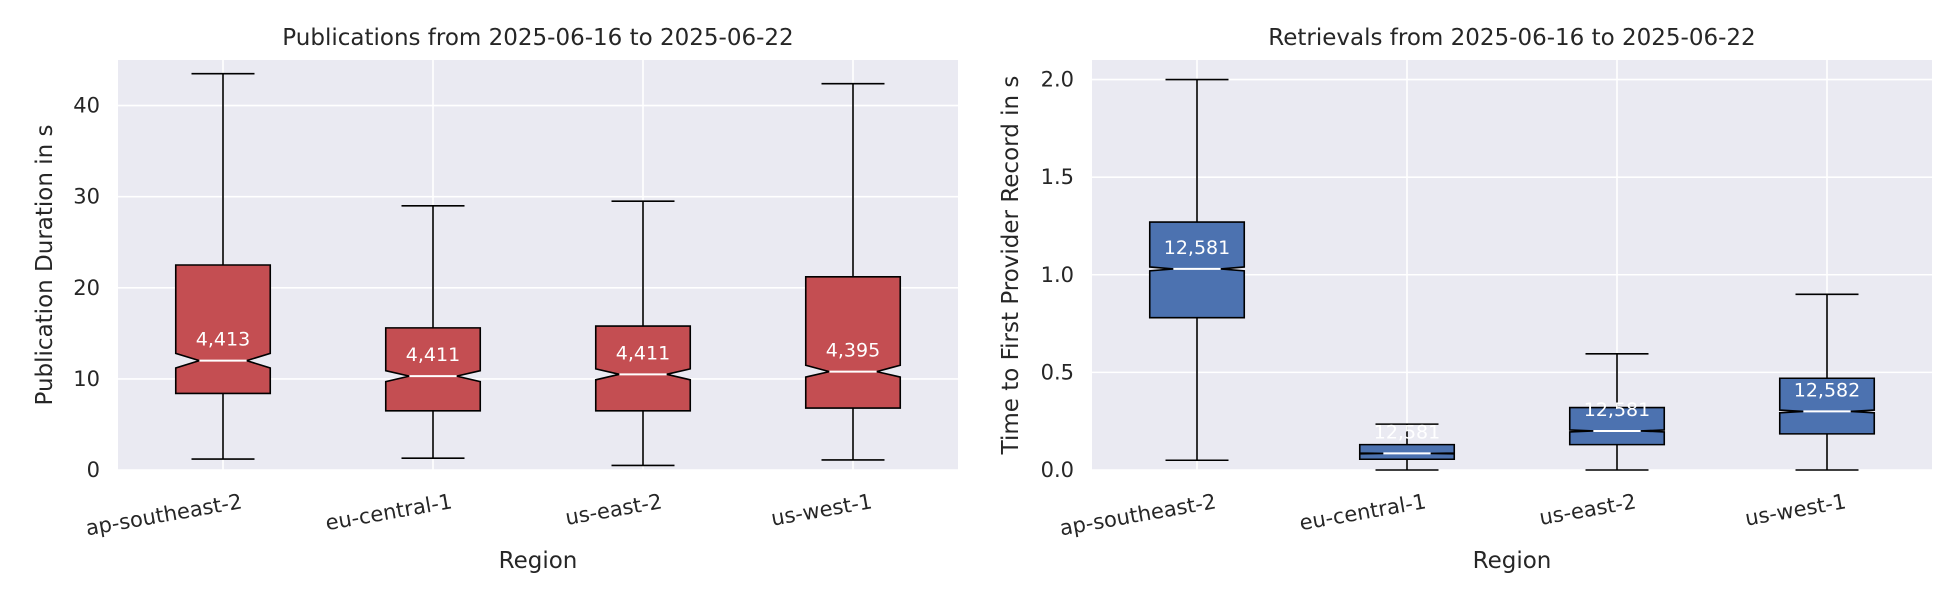 Image resolution: width=1950 pixels, height=600 pixels. I want to click on y-tick-label: 30, so click(86, 197).